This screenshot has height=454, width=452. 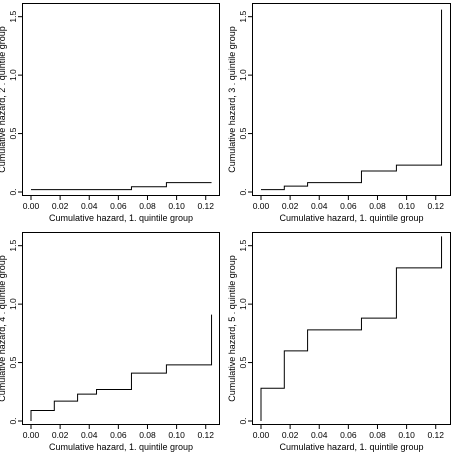 I want to click on y-axis-title: Cumulative hazard, 5 . quintile group, so click(x=232, y=328).